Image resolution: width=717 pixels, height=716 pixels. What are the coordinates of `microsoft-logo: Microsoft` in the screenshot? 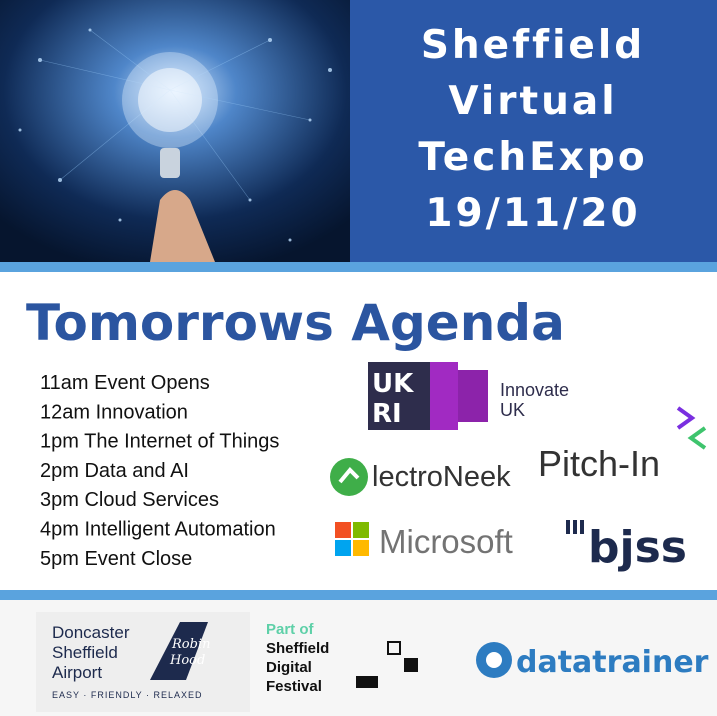 It's located at (446, 541).